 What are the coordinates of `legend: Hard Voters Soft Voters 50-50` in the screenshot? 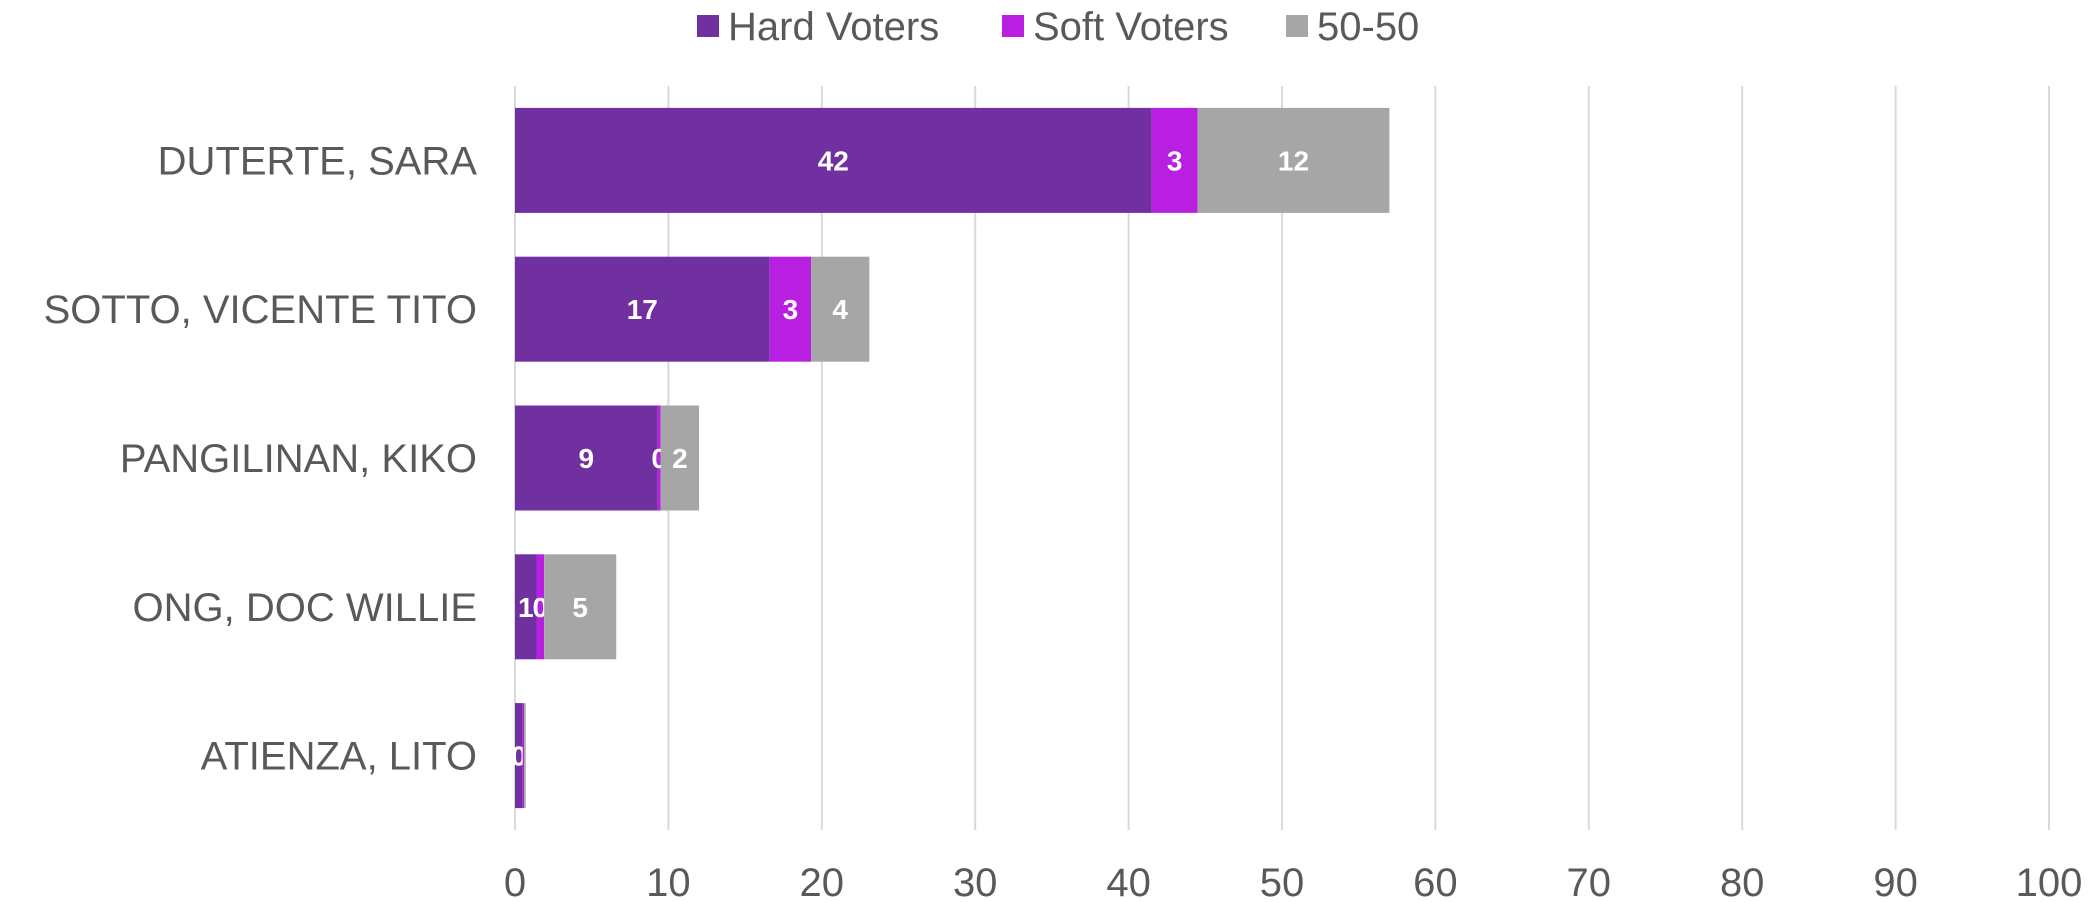 It's located at (1058, 27).